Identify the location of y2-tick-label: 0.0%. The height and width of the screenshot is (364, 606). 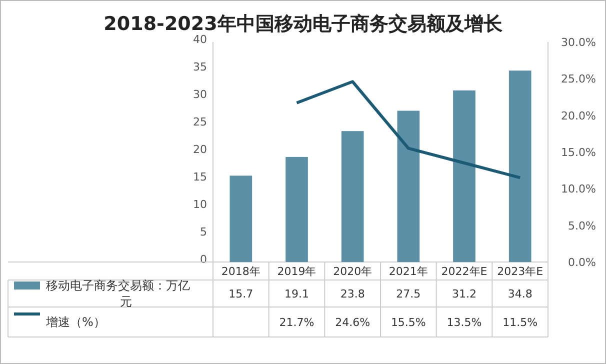
(582, 262).